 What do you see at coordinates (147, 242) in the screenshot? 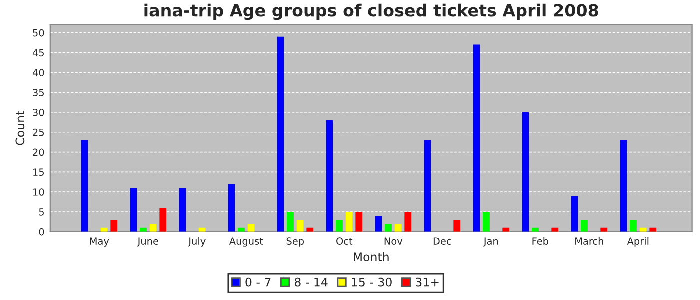
I see `x-tick-label: June` at bounding box center [147, 242].